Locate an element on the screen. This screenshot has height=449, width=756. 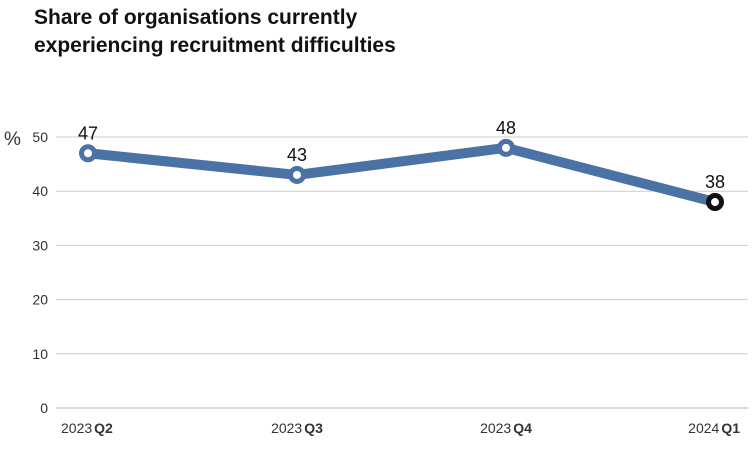
x-tick-year: 2024 is located at coordinates (703, 428).